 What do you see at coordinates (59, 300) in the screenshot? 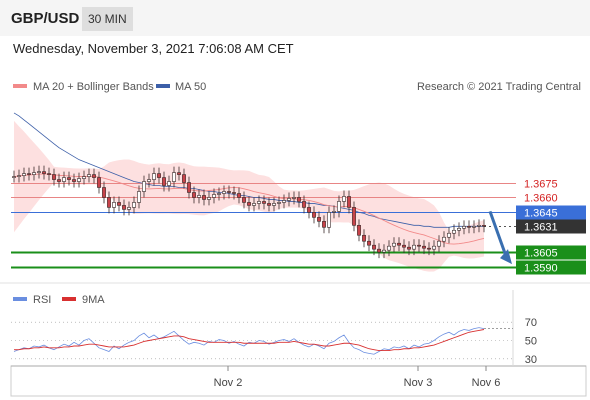
I see `rsi-legend: RSI 9MA` at bounding box center [59, 300].